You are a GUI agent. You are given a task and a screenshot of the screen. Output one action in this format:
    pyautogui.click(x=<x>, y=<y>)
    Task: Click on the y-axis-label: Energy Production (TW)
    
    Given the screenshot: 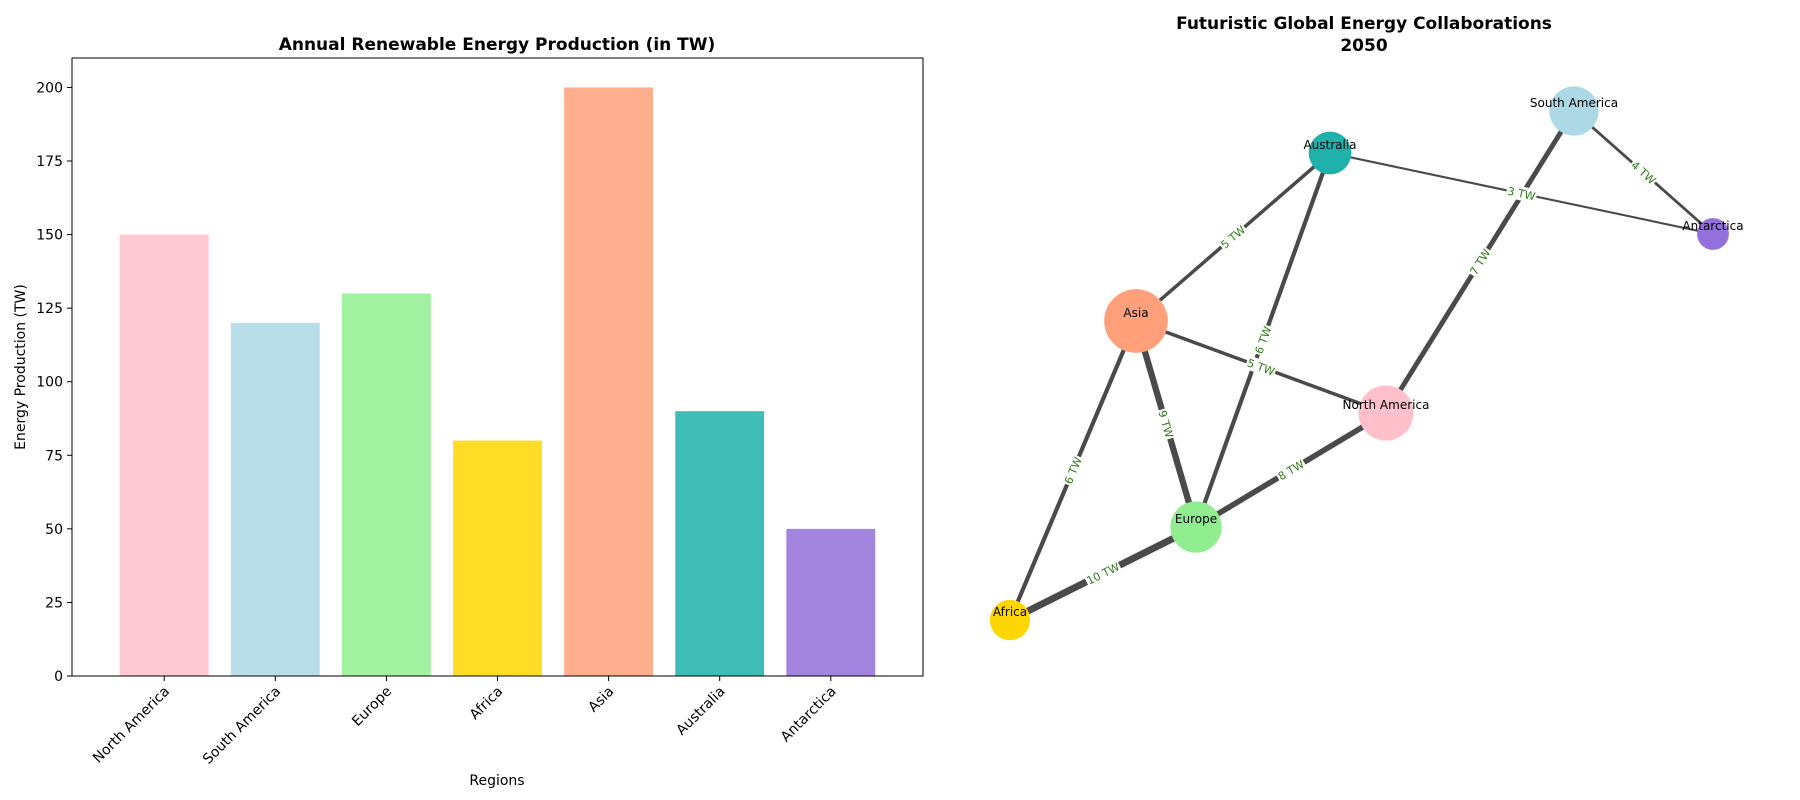 What is the action you would take?
    pyautogui.click(x=21, y=367)
    